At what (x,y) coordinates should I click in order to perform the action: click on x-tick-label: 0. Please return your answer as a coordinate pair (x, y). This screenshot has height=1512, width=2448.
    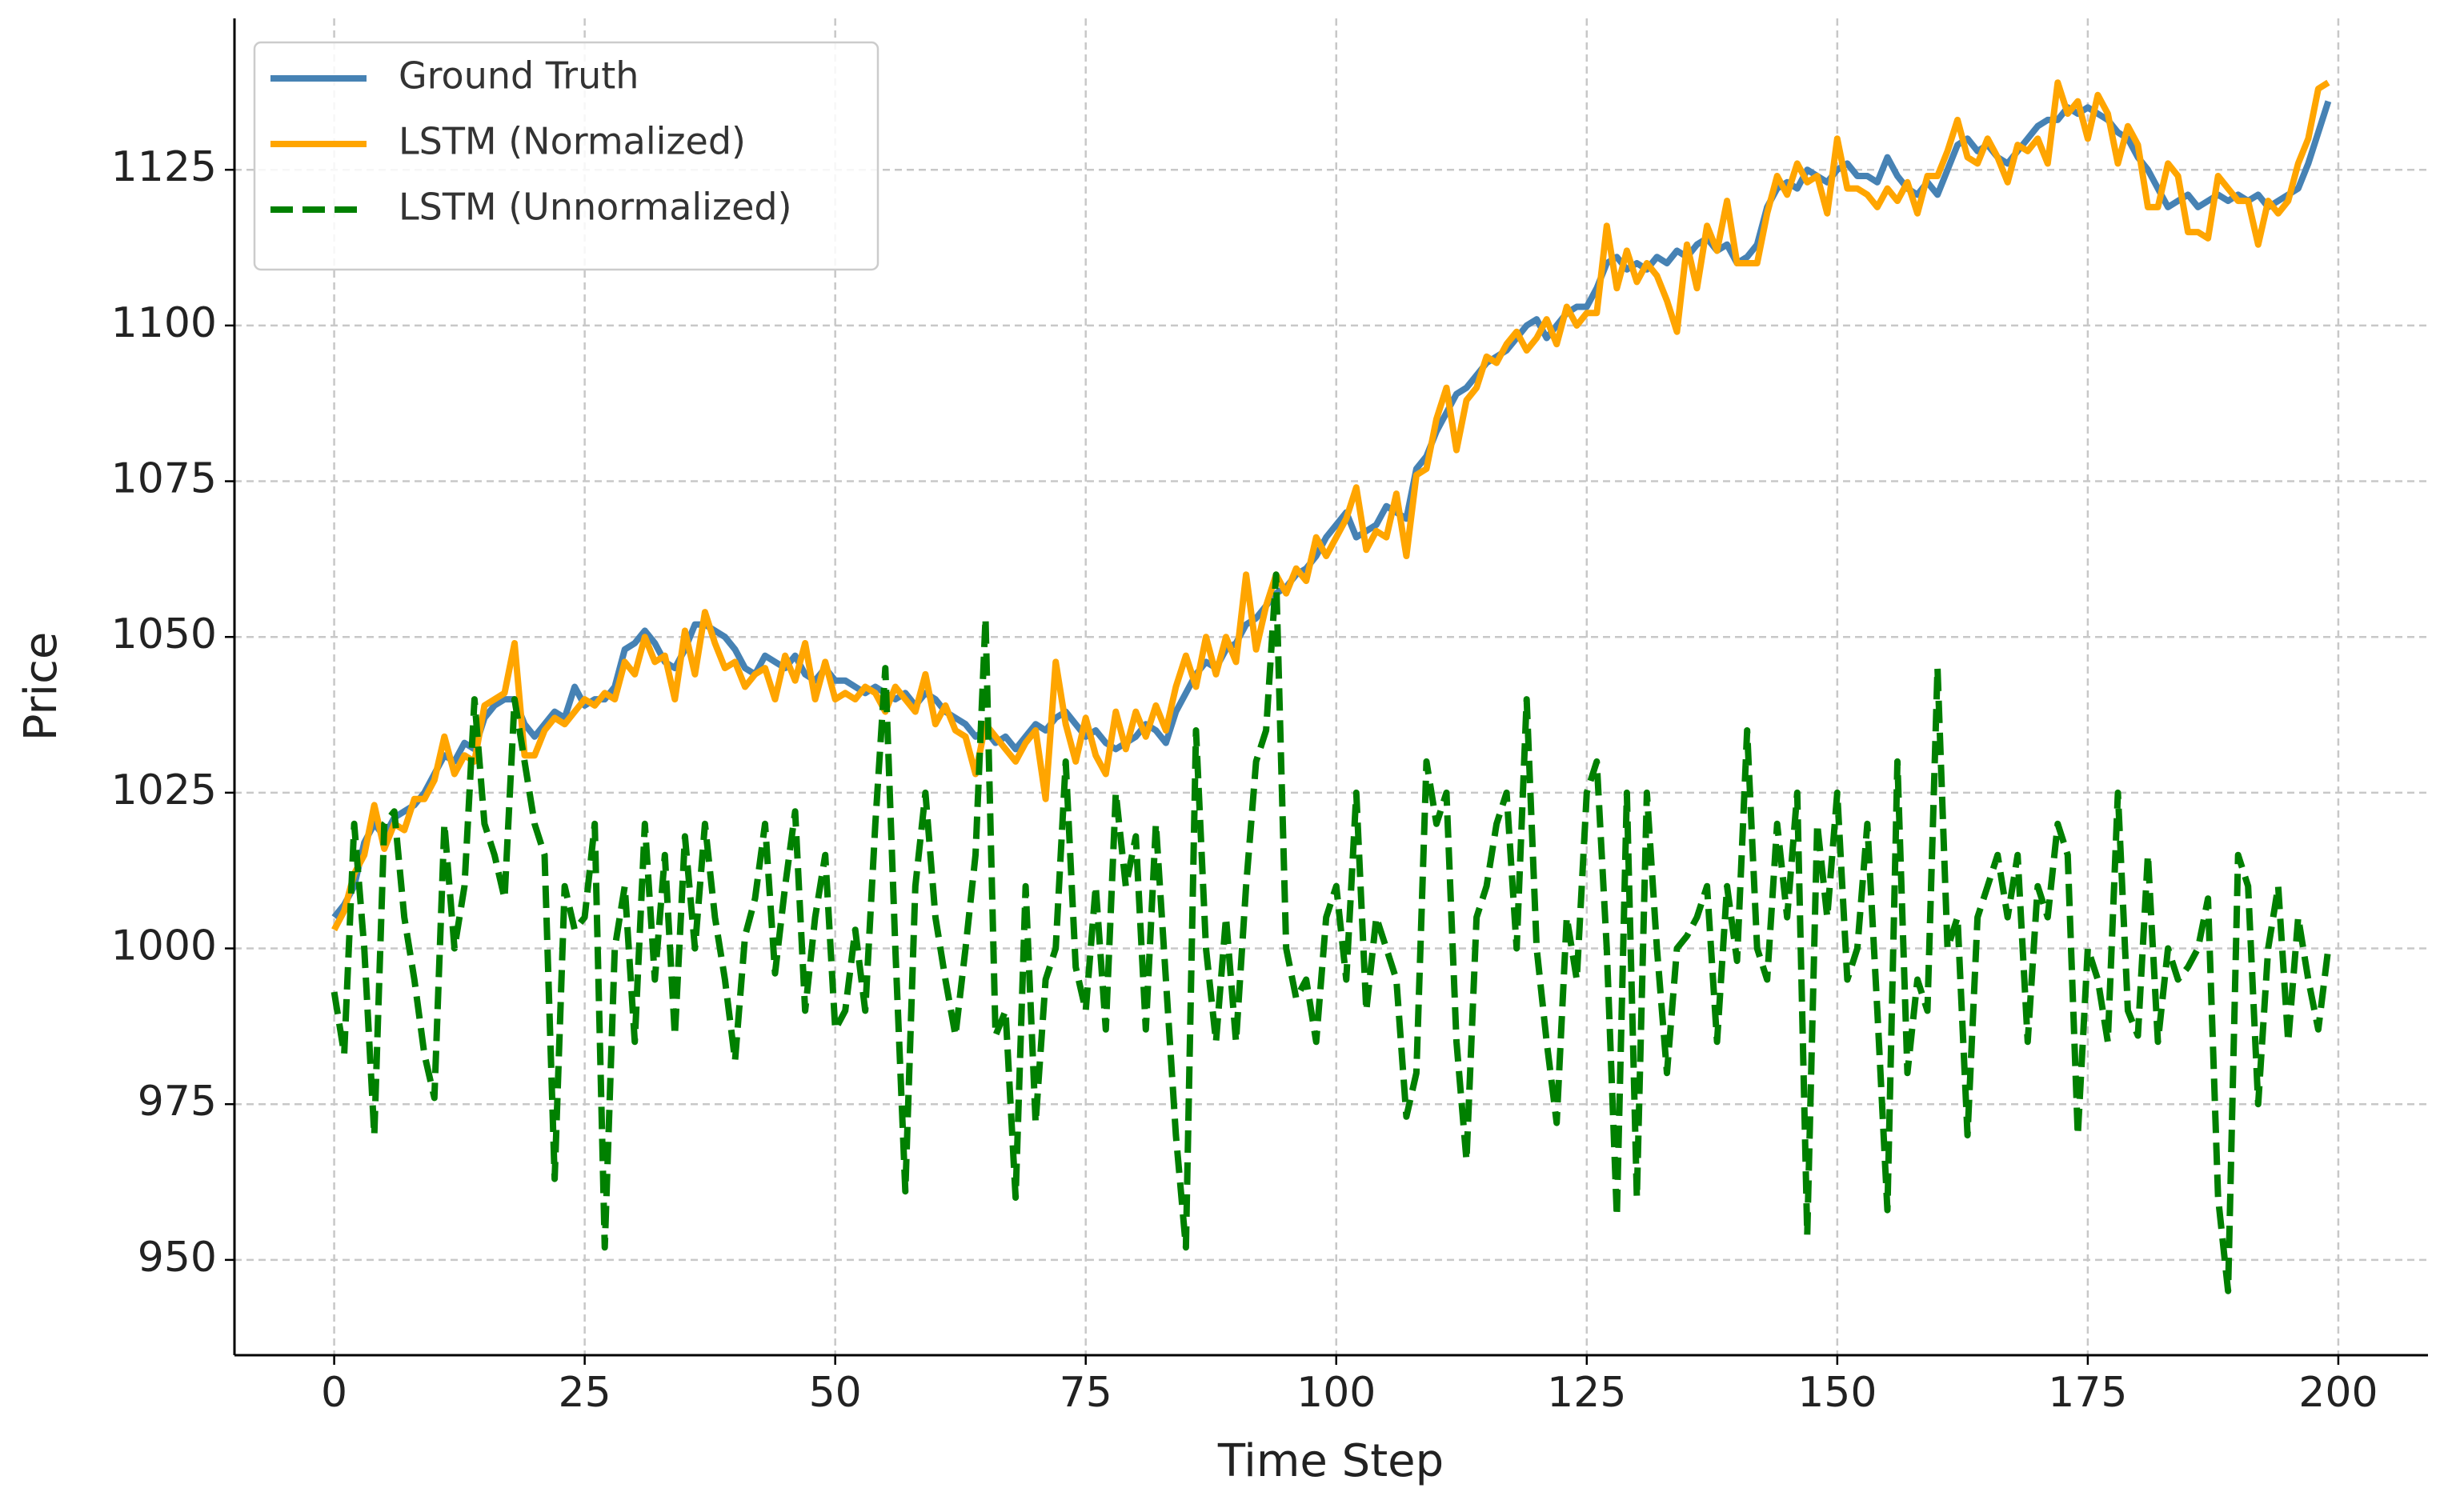
    Looking at the image, I should click on (334, 1393).